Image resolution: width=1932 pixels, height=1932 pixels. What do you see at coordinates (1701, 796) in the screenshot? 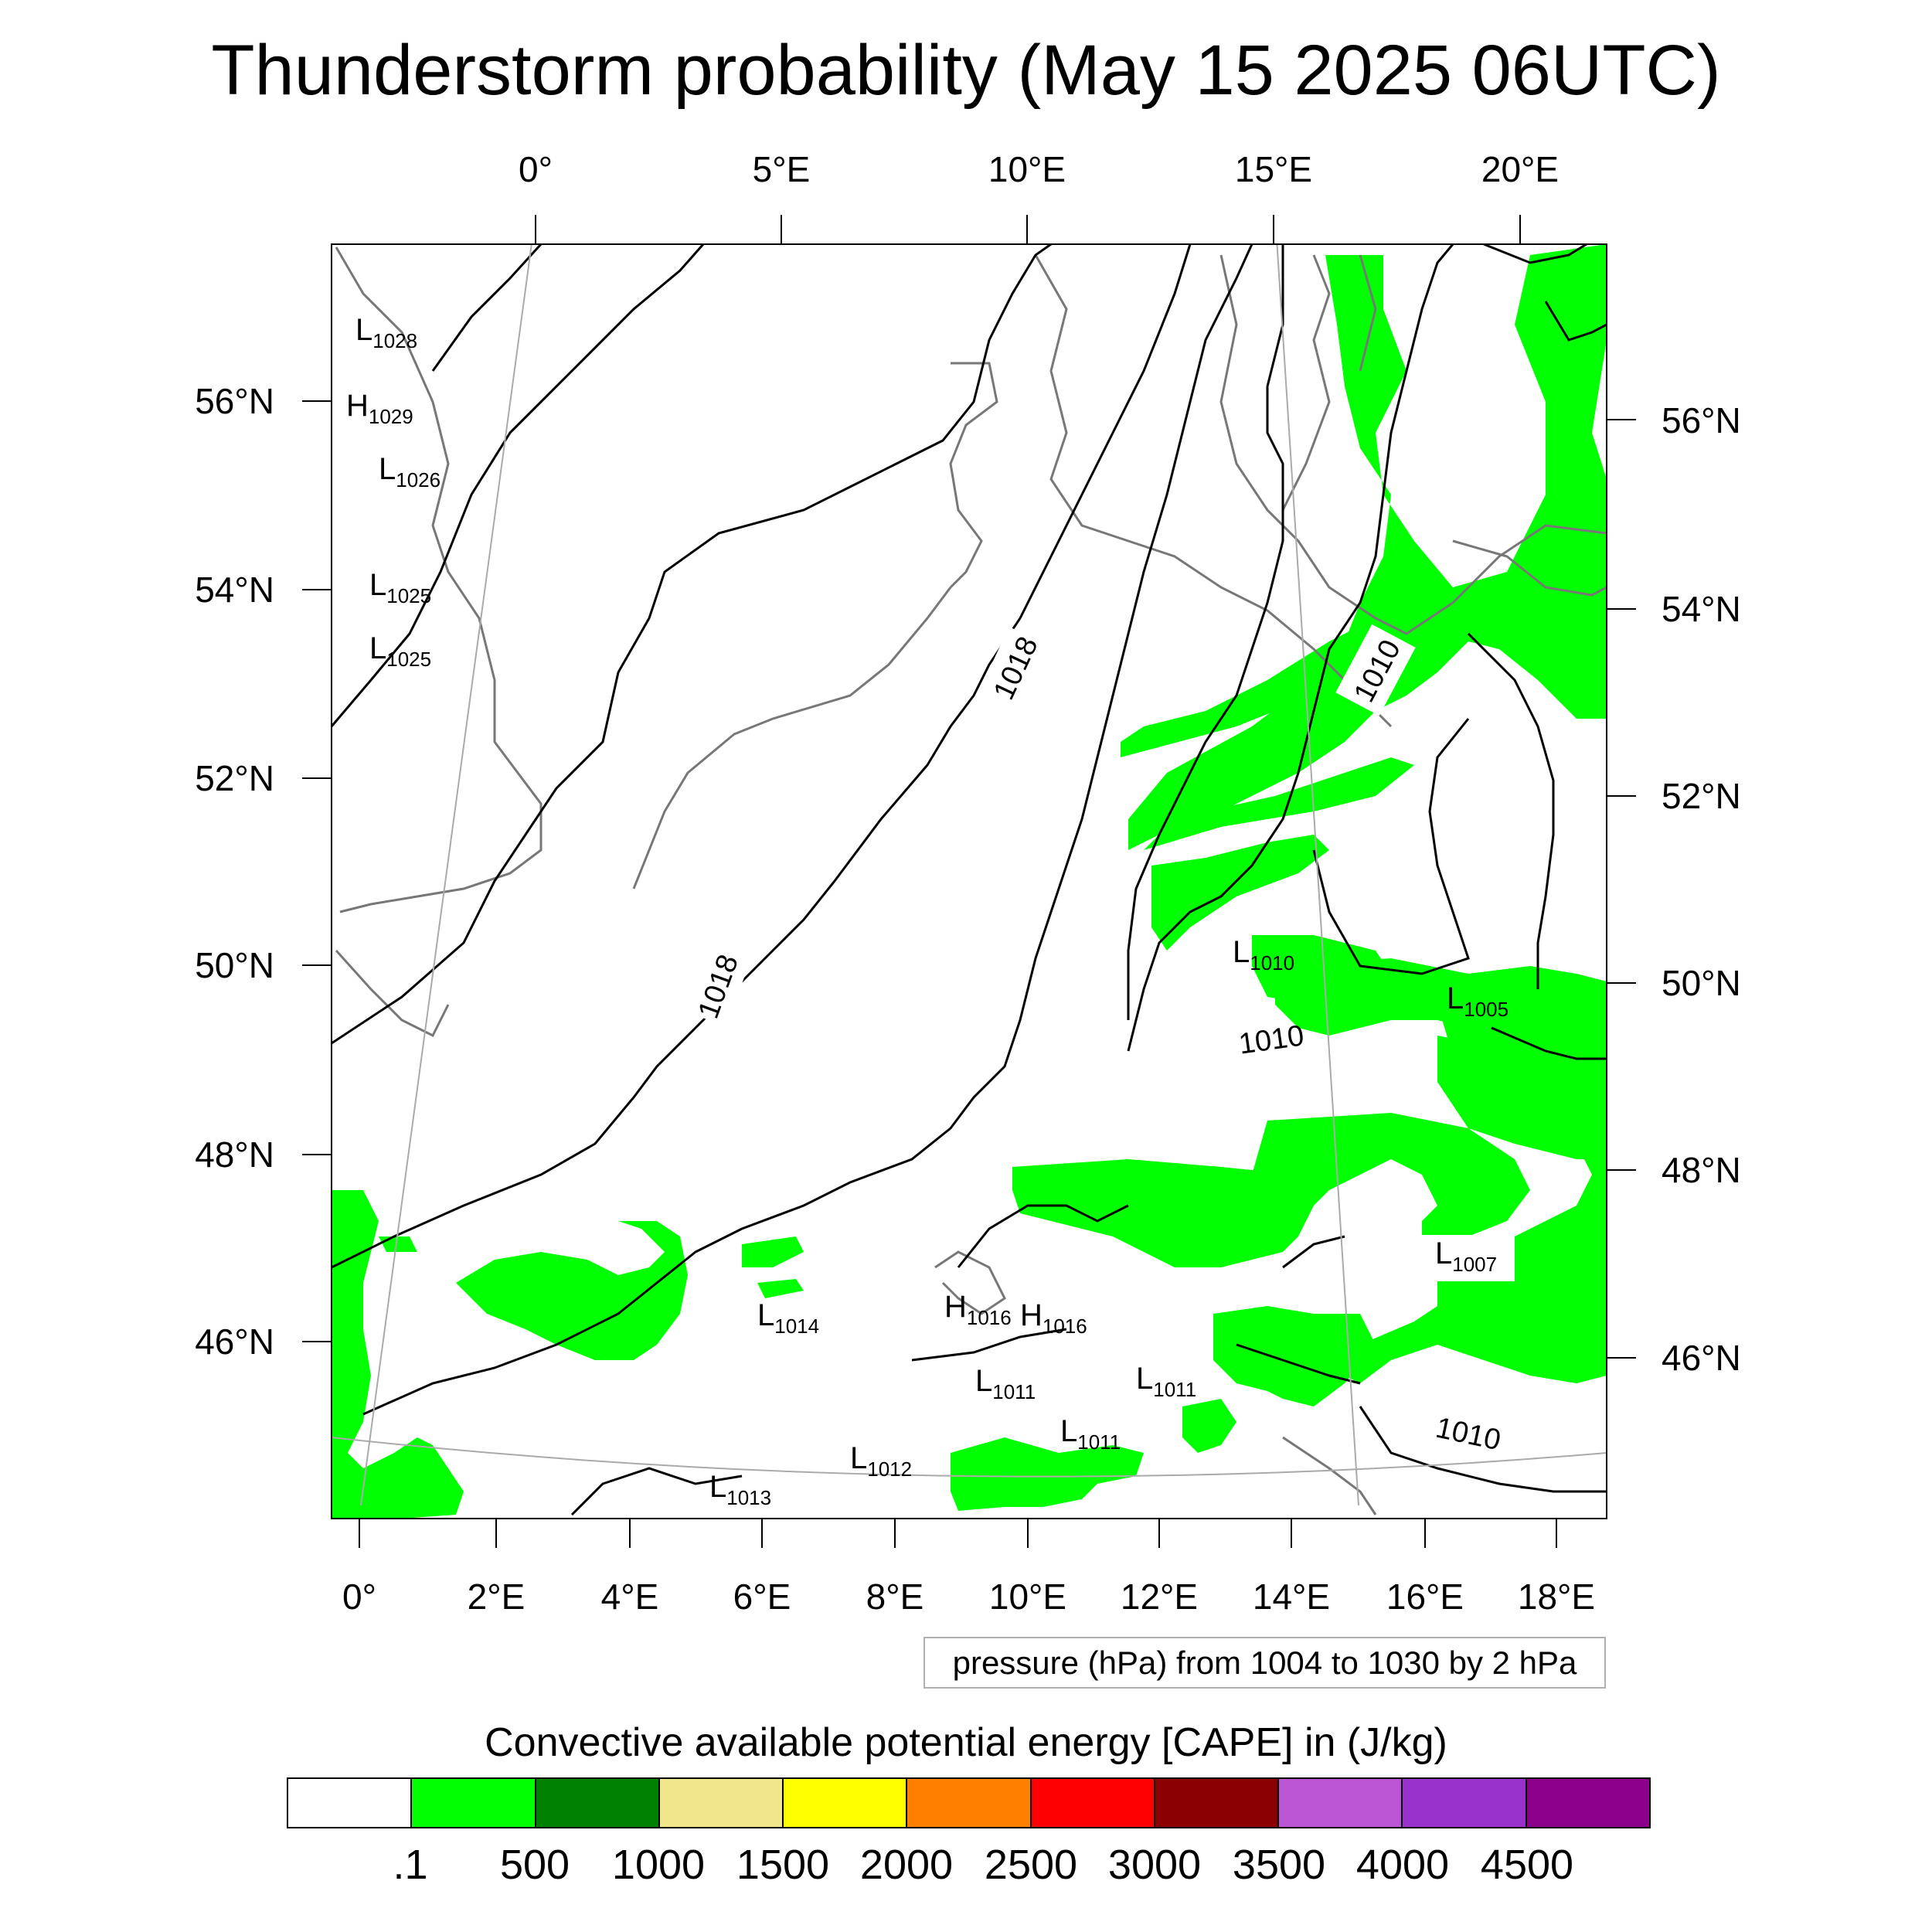
I see `right-lat-label: 52°N` at bounding box center [1701, 796].